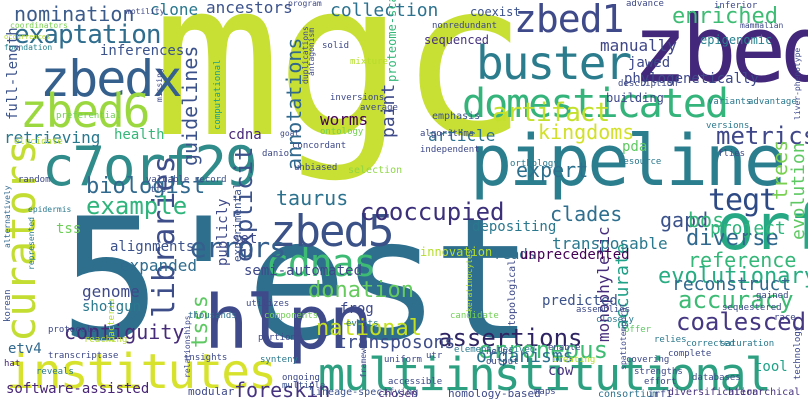  I want to click on word-reaching: reaching, so click(106, 340).